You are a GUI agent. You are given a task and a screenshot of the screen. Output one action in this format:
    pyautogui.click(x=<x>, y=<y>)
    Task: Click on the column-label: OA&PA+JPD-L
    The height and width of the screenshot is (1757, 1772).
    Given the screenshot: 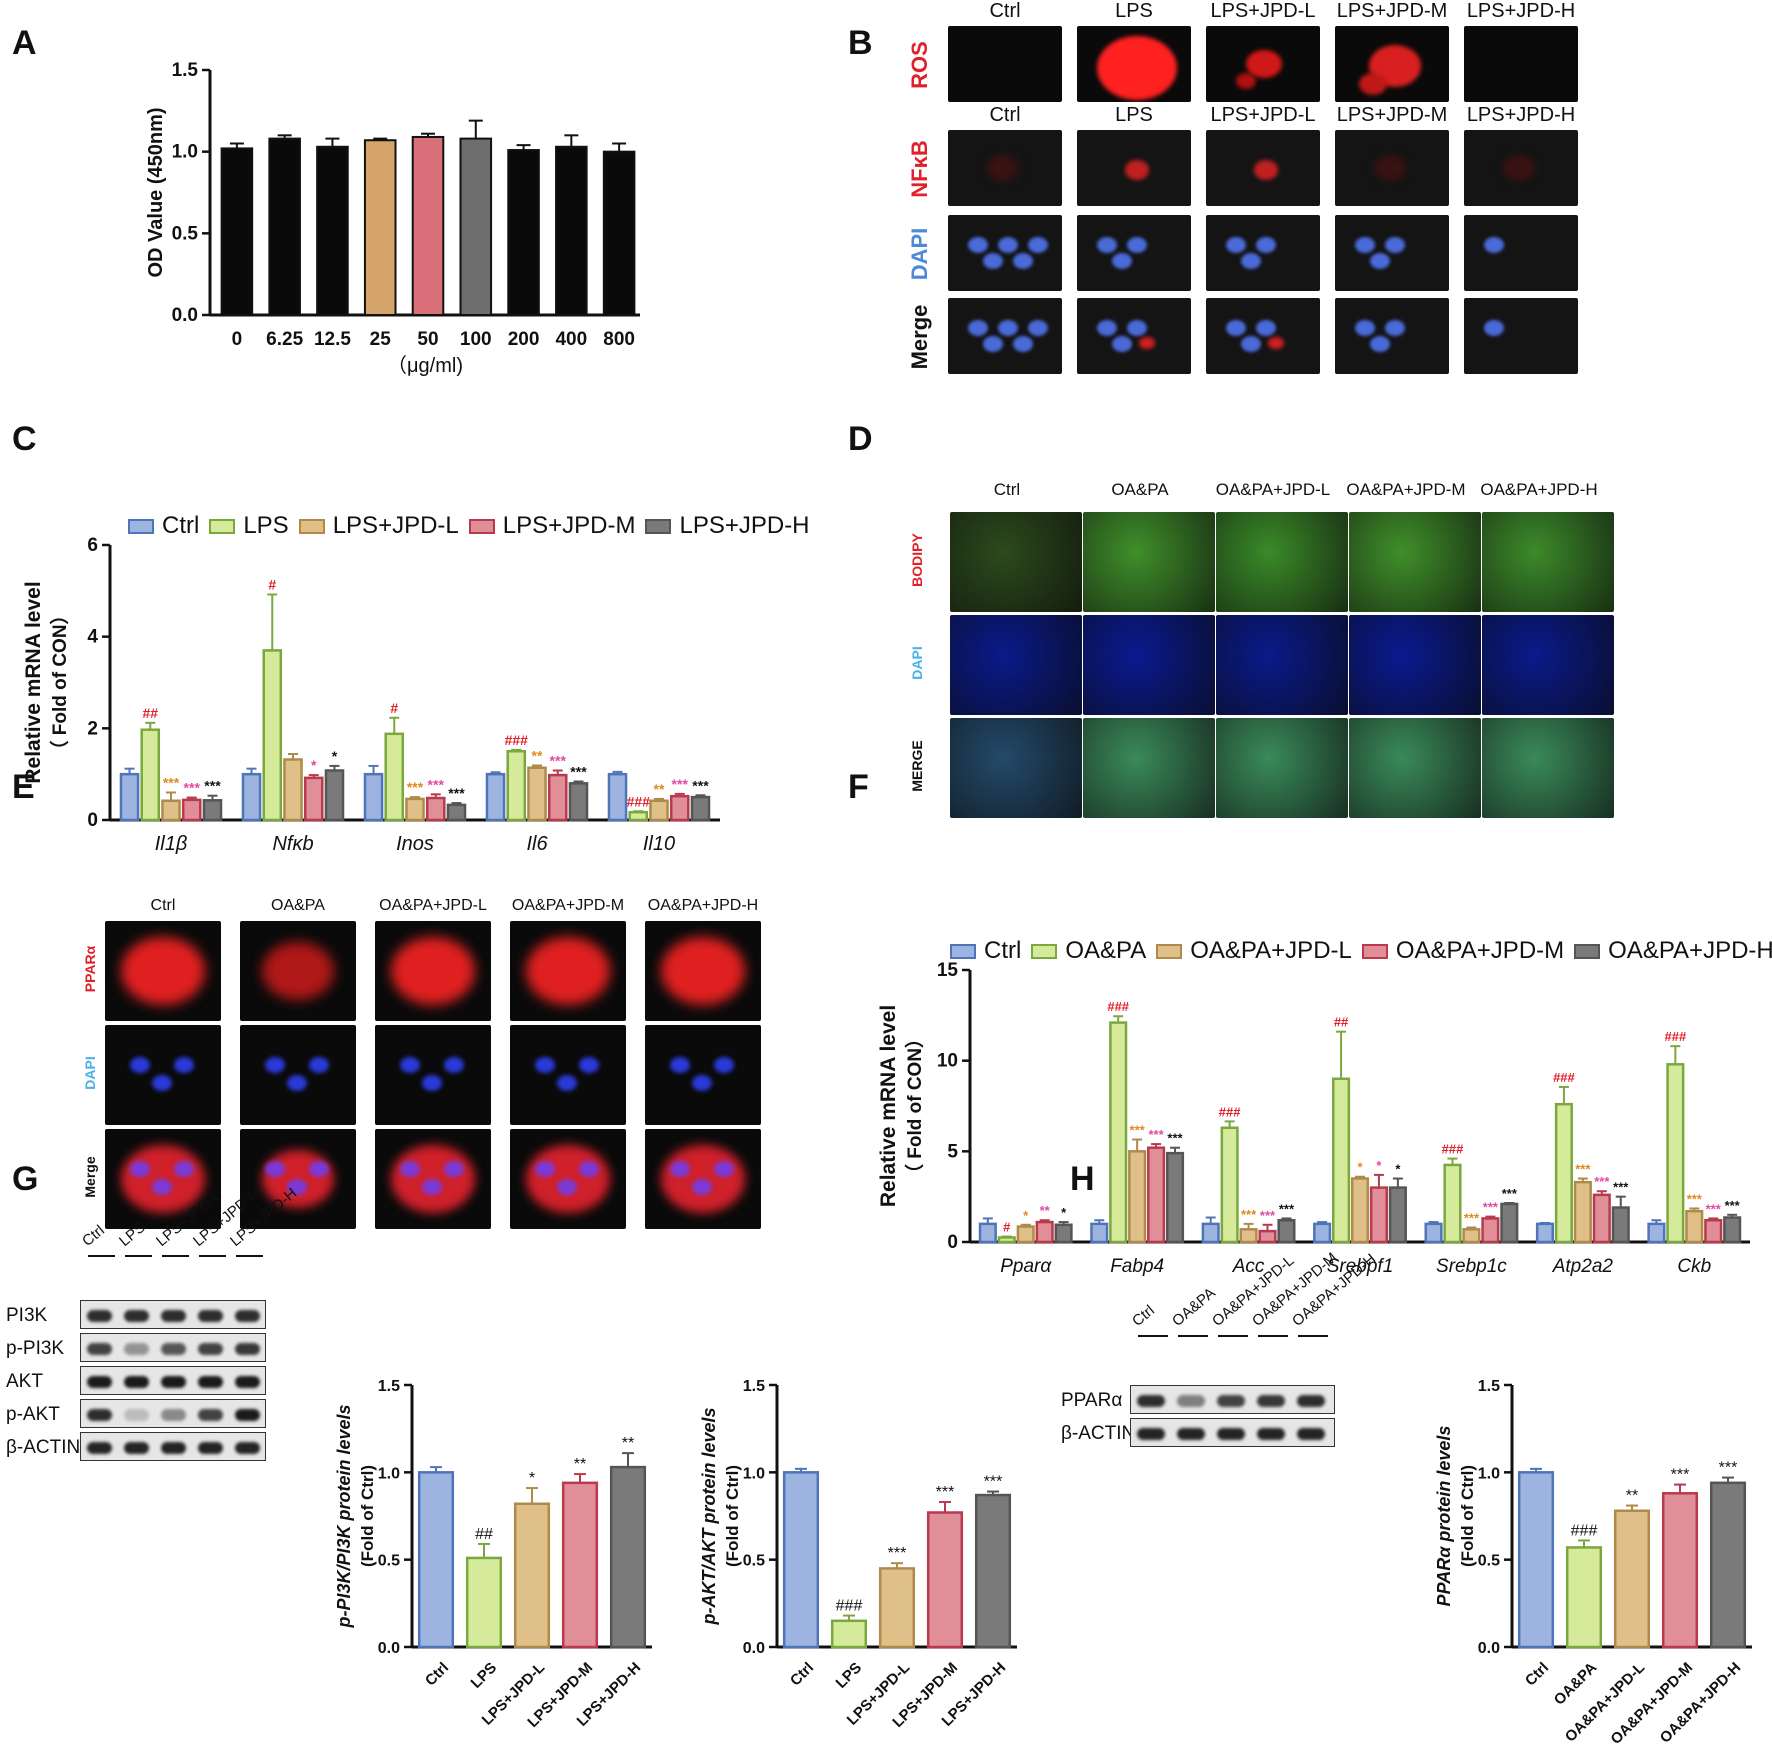 What is the action you would take?
    pyautogui.click(x=433, y=905)
    